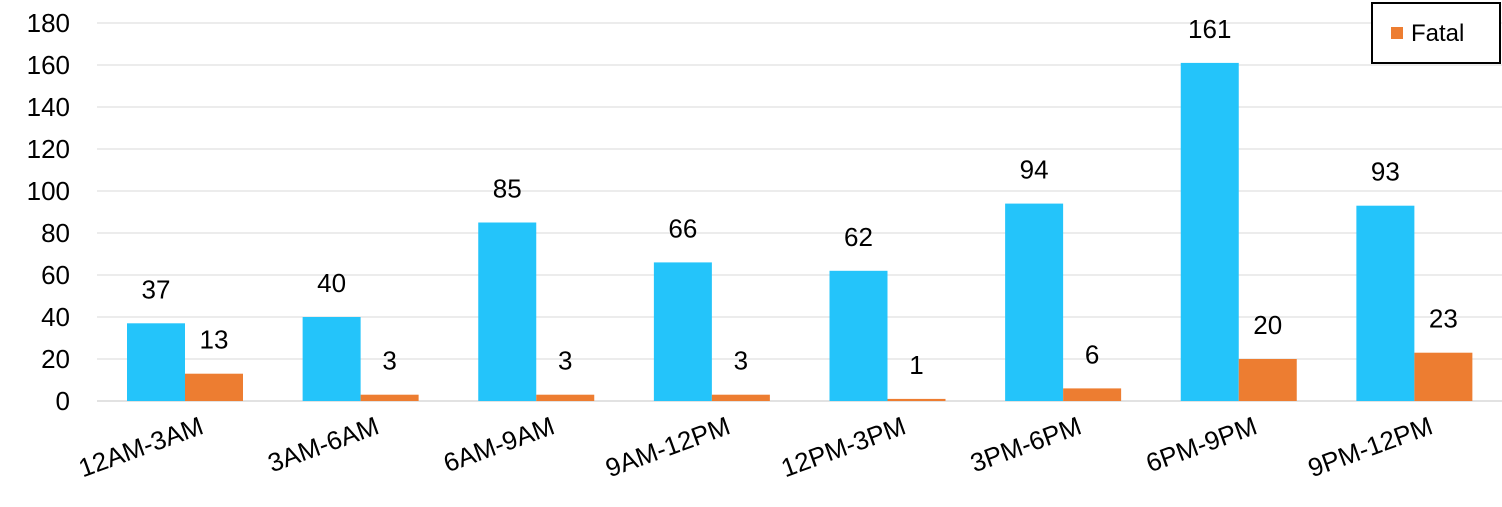 This screenshot has height=507, width=1502. What do you see at coordinates (1443, 376) in the screenshot?
I see `bar-series2-9PM-12PM` at bounding box center [1443, 376].